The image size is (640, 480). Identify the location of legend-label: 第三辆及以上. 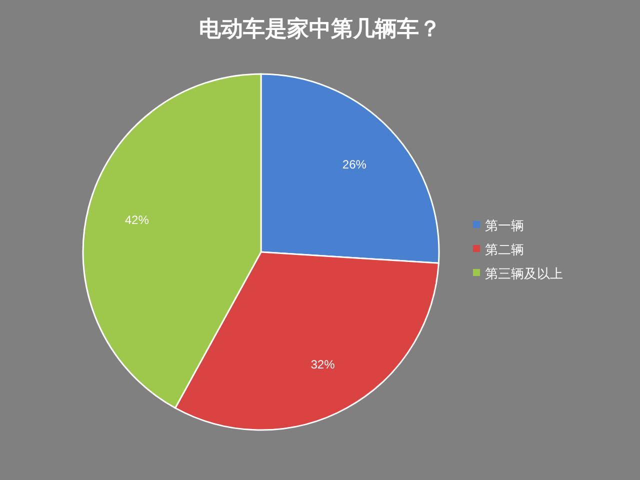
(524, 273).